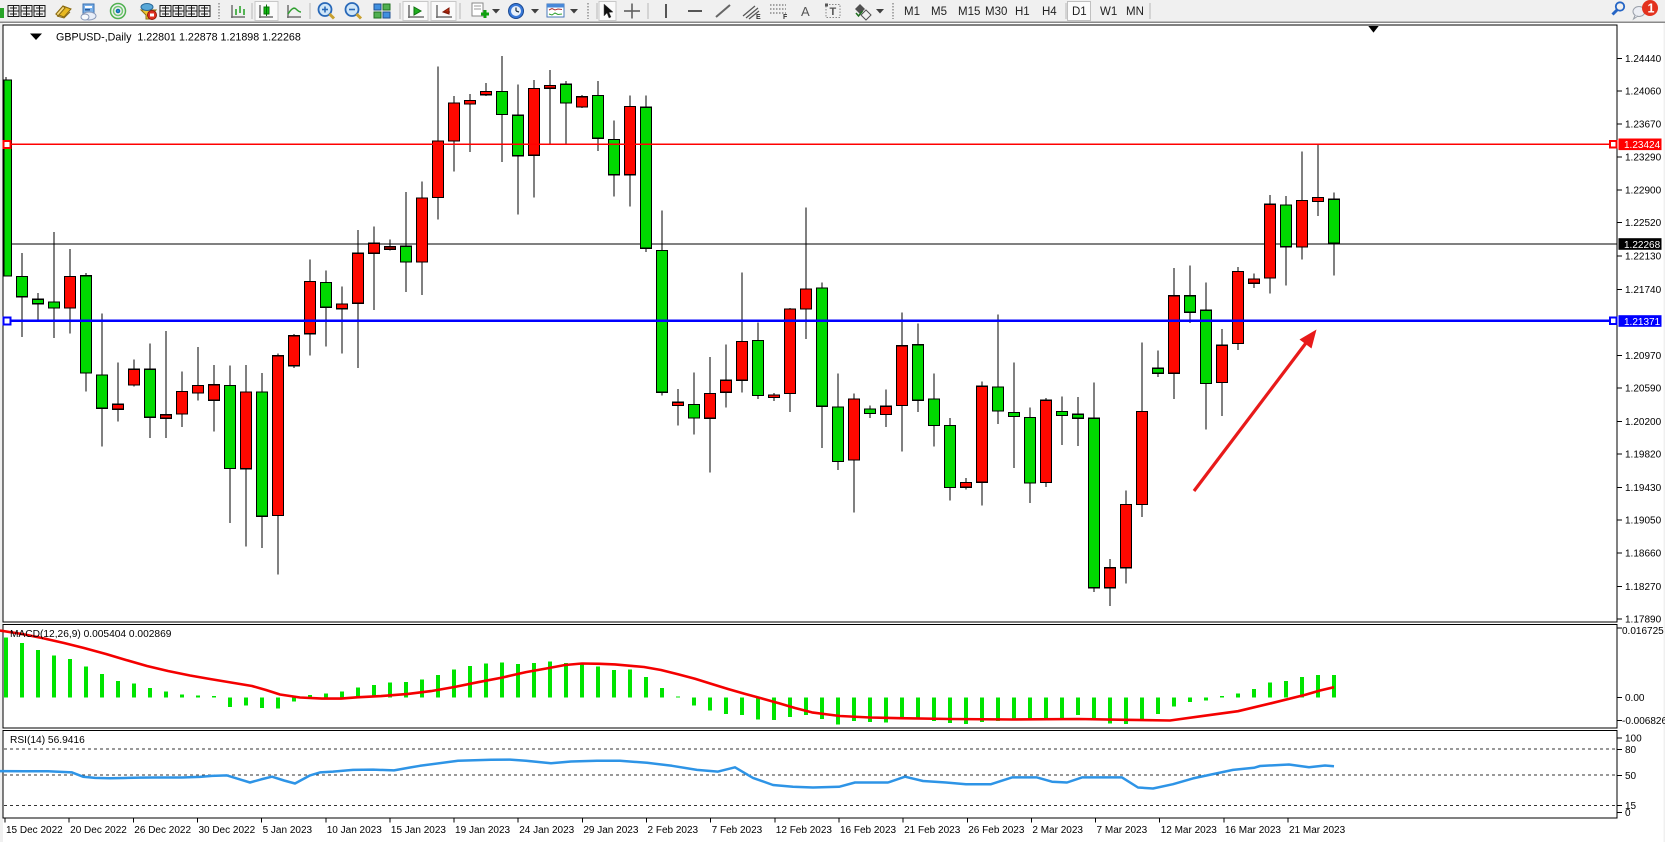 The width and height of the screenshot is (1665, 842). I want to click on svg-text: 29 Jan 2023, so click(610, 830).